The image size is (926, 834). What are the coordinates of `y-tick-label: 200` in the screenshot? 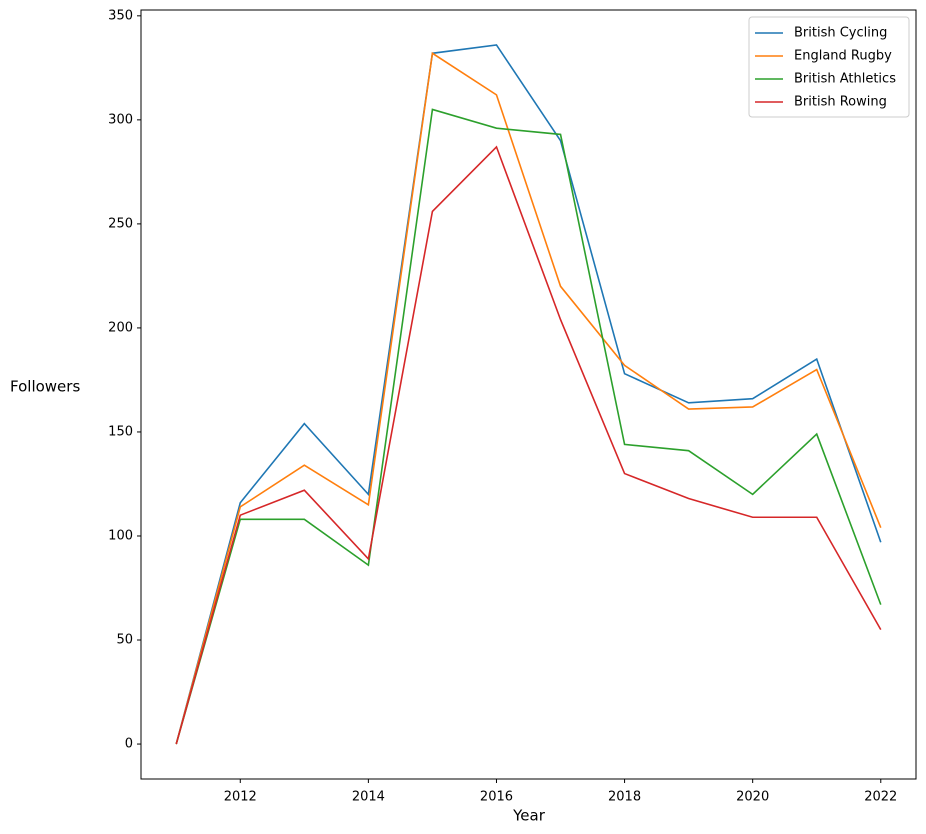 It's located at (120, 327).